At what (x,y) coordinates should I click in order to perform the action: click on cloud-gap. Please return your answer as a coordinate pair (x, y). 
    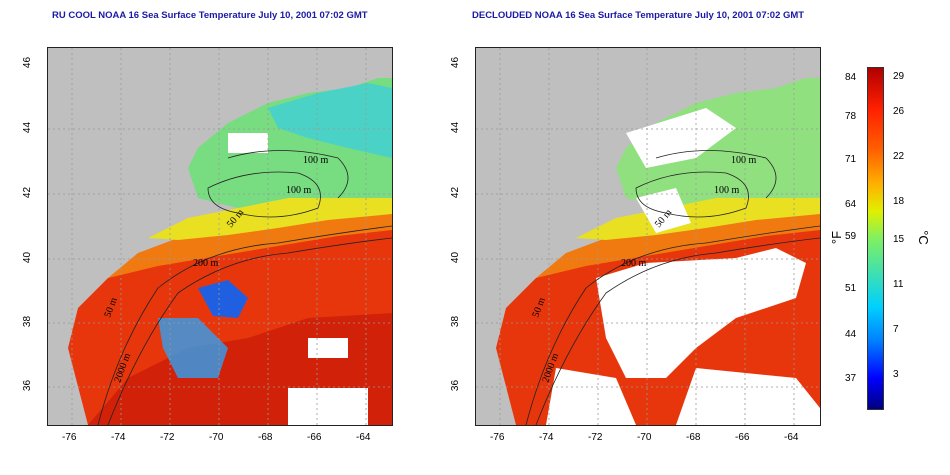
    Looking at the image, I should click on (248, 143).